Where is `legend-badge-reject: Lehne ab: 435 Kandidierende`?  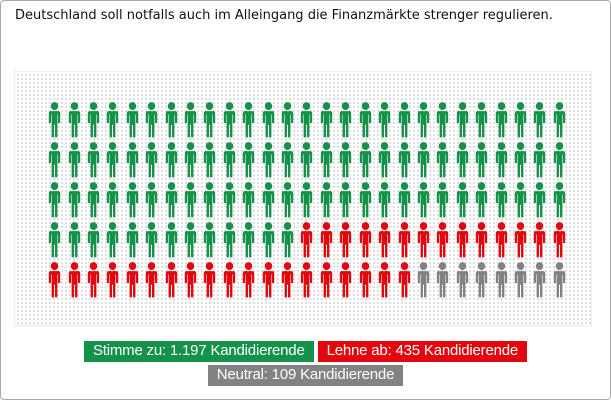 legend-badge-reject: Lehne ab: 435 Kandidierende is located at coordinates (422, 351).